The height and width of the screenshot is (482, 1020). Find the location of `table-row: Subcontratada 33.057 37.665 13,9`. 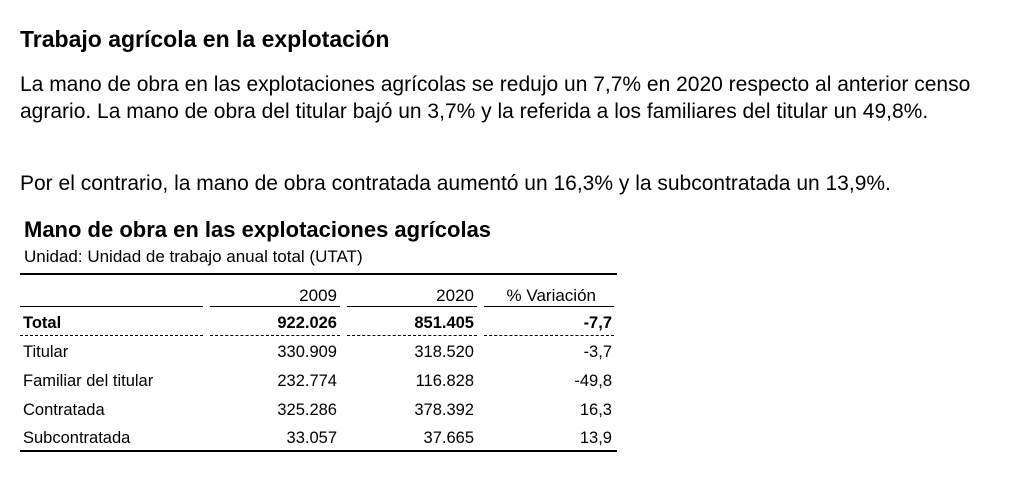

table-row: Subcontratada 33.057 37.665 13,9 is located at coordinates (318, 437).